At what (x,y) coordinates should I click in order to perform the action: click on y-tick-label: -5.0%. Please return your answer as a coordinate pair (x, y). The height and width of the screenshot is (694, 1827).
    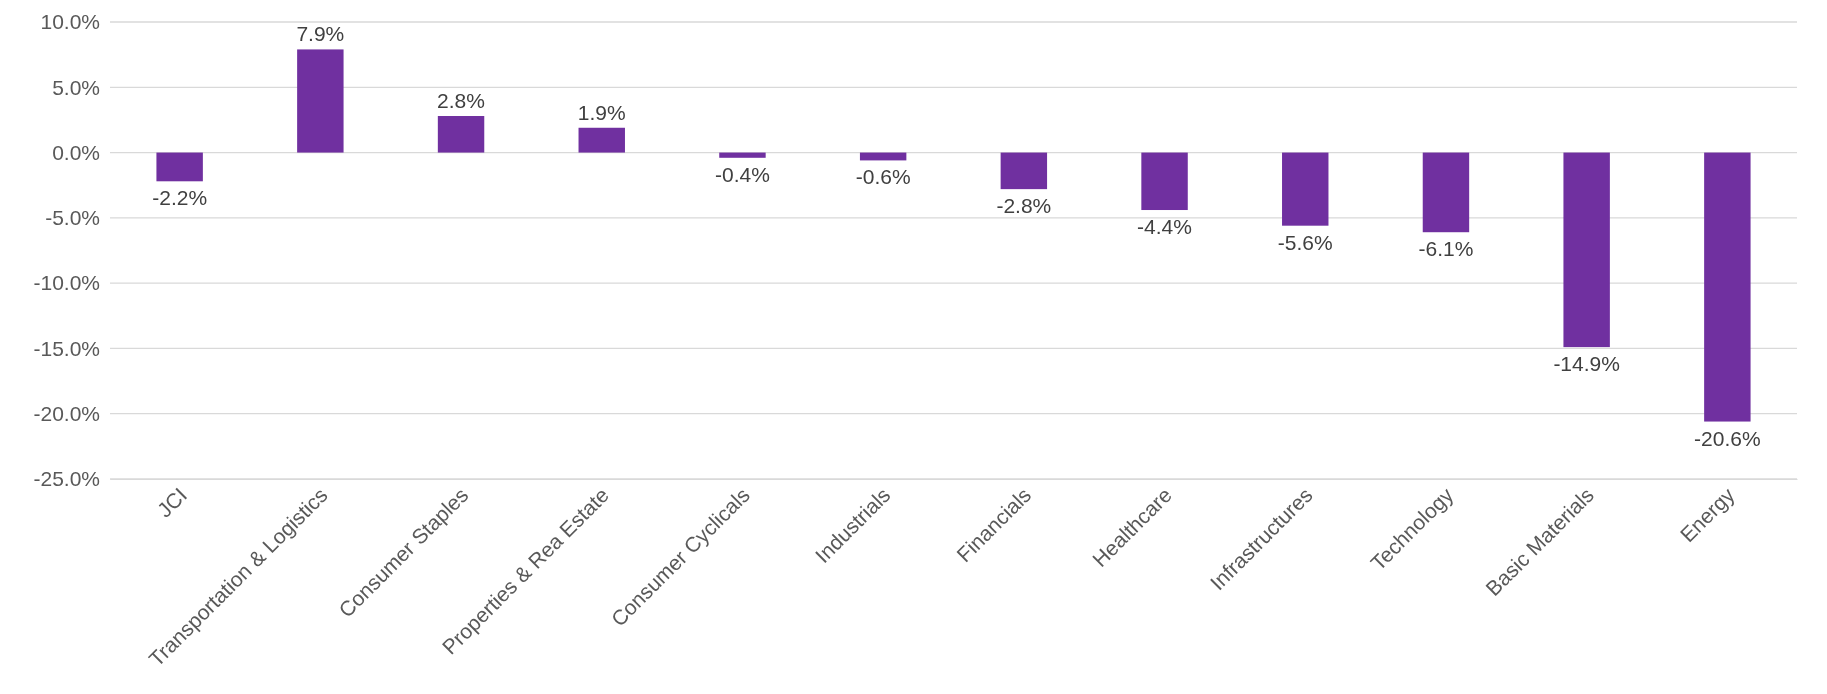
    Looking at the image, I should click on (72, 218).